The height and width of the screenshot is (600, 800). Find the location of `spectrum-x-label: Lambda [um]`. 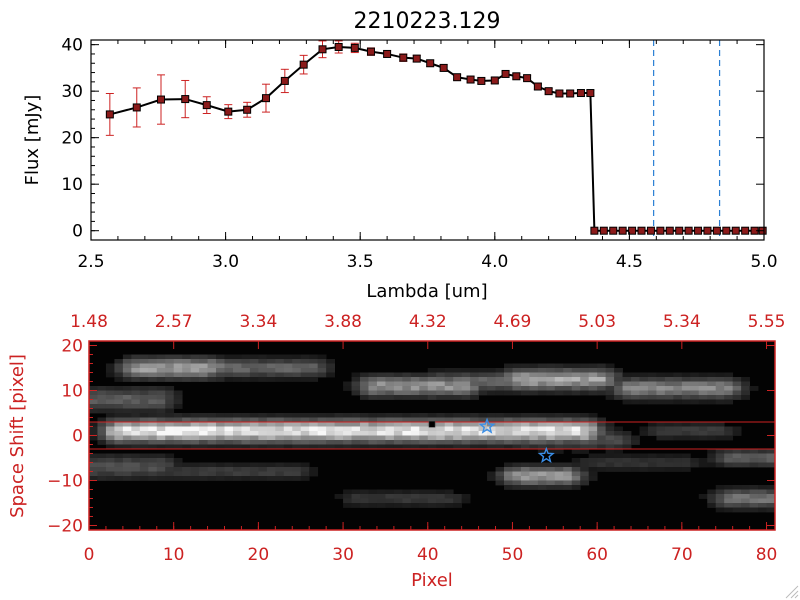

spectrum-x-label: Lambda [um] is located at coordinates (426, 291).